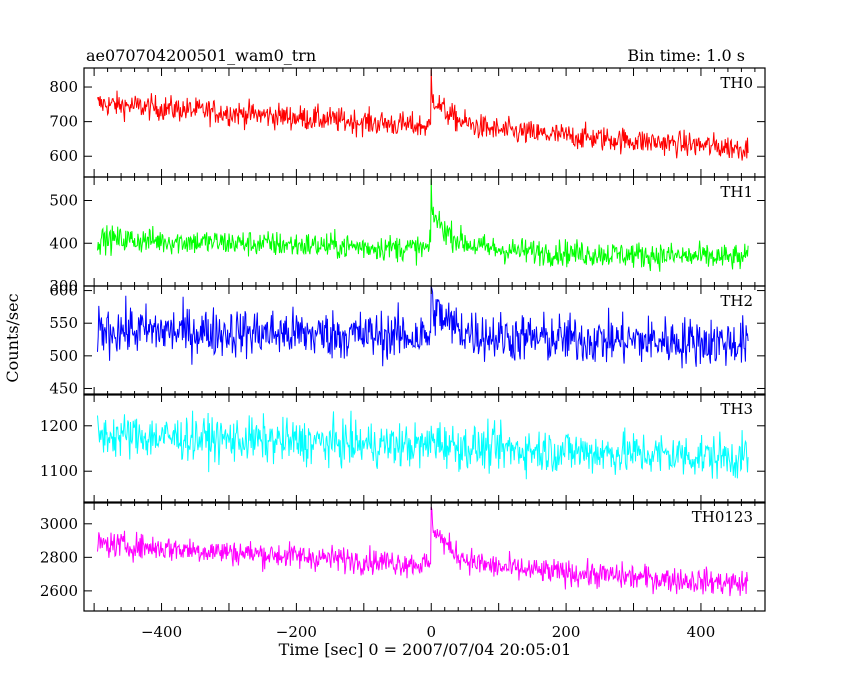 This screenshot has height=680, width=850. I want to click on y-tick-label: 1200, so click(59, 426).